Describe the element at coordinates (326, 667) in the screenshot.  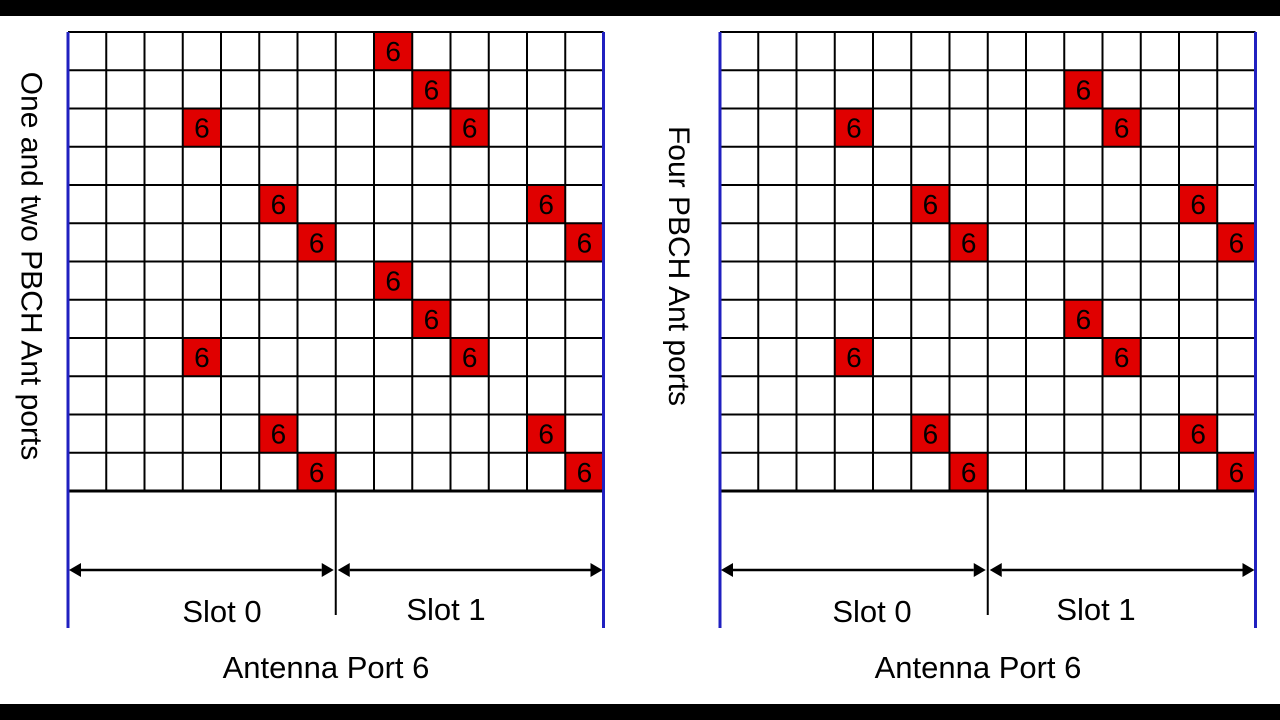
I see `left-antenna-port-label: Antenna Port 6` at that location.